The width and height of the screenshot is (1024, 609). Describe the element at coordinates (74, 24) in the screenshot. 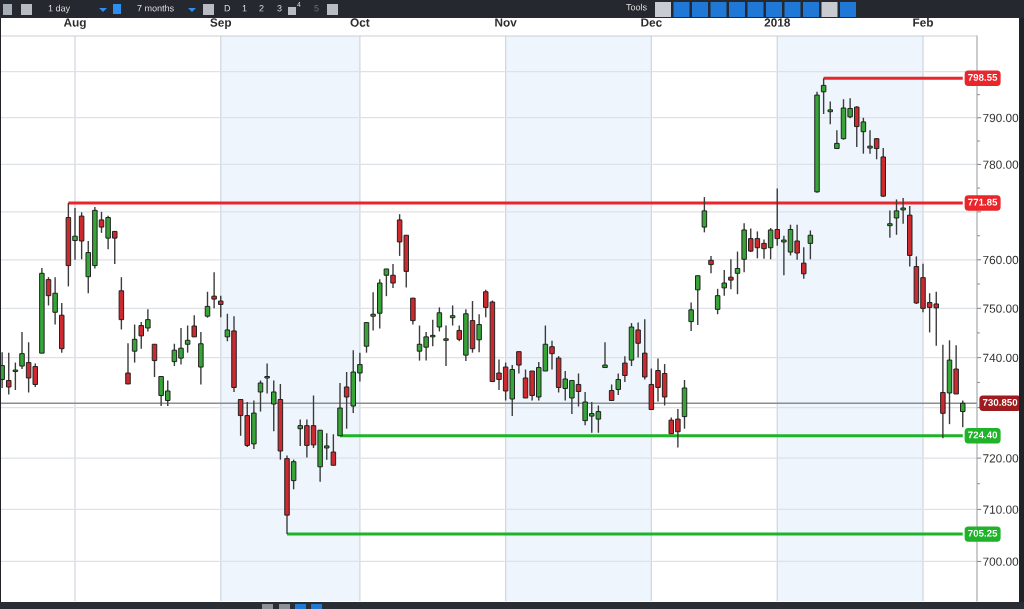

I see `x-tick-label: Aug` at that location.